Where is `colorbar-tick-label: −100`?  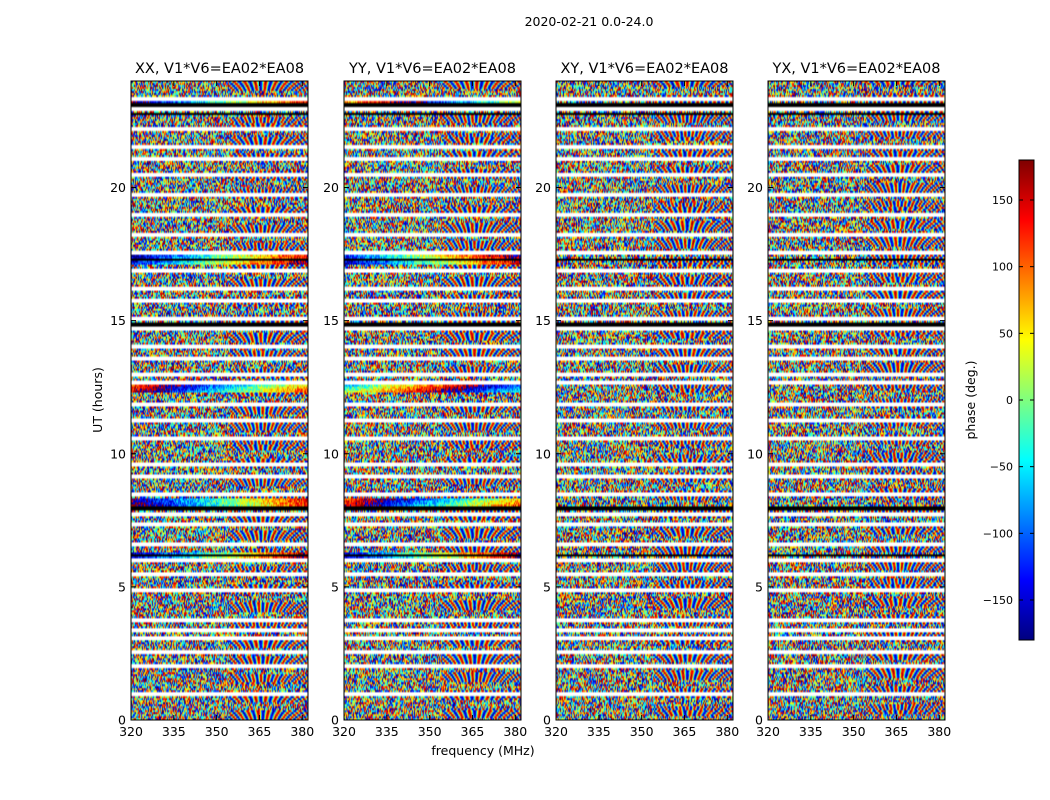
colorbar-tick-label: −100 is located at coordinates (998, 533).